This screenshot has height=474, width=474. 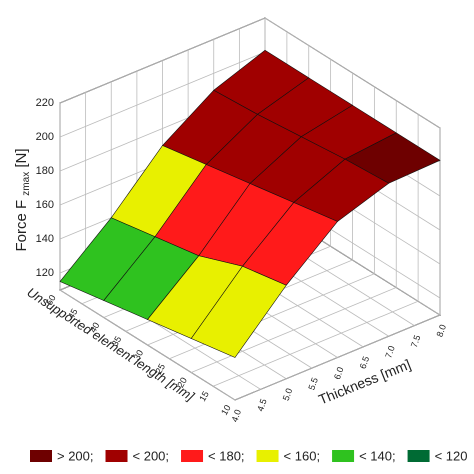 What do you see at coordinates (45, 239) in the screenshot?
I see `z-tick-label: 140` at bounding box center [45, 239].